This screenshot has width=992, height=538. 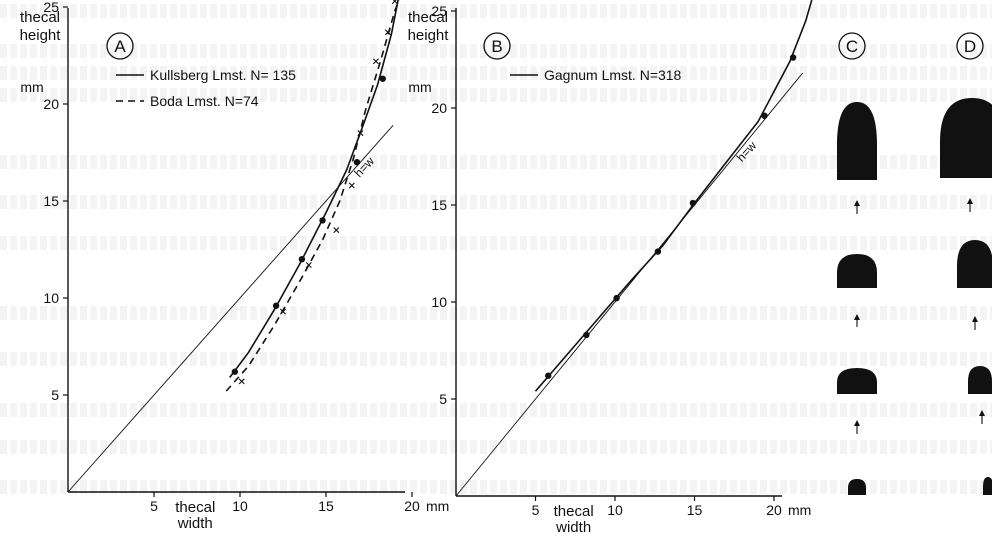 What do you see at coordinates (314, 189) in the screenshot?
I see `series-line-solid` at bounding box center [314, 189].